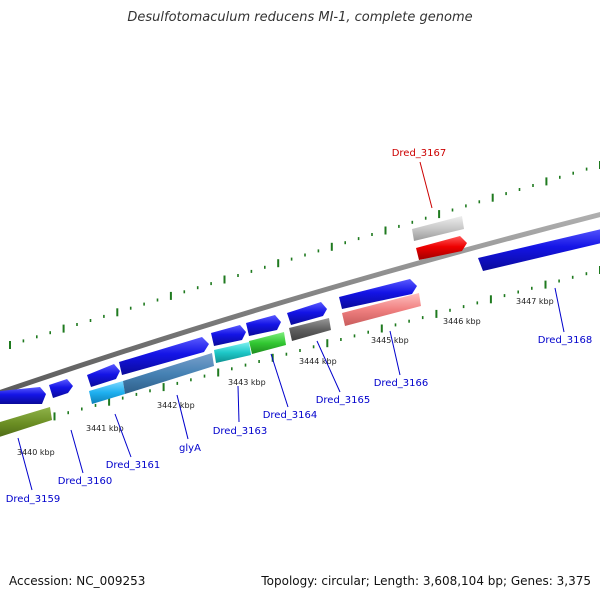 This screenshot has height=600, width=600. What do you see at coordinates (401, 383) in the screenshot?
I see `gene-label-dred-3166: Dred_3166` at bounding box center [401, 383].